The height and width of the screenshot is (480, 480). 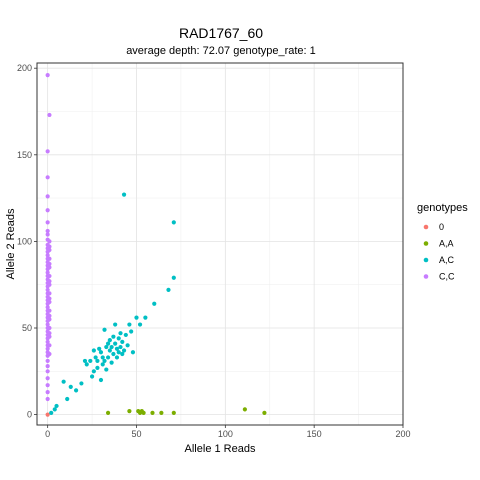 What do you see at coordinates (225, 434) in the screenshot?
I see `x-tick-label: 100` at bounding box center [225, 434].